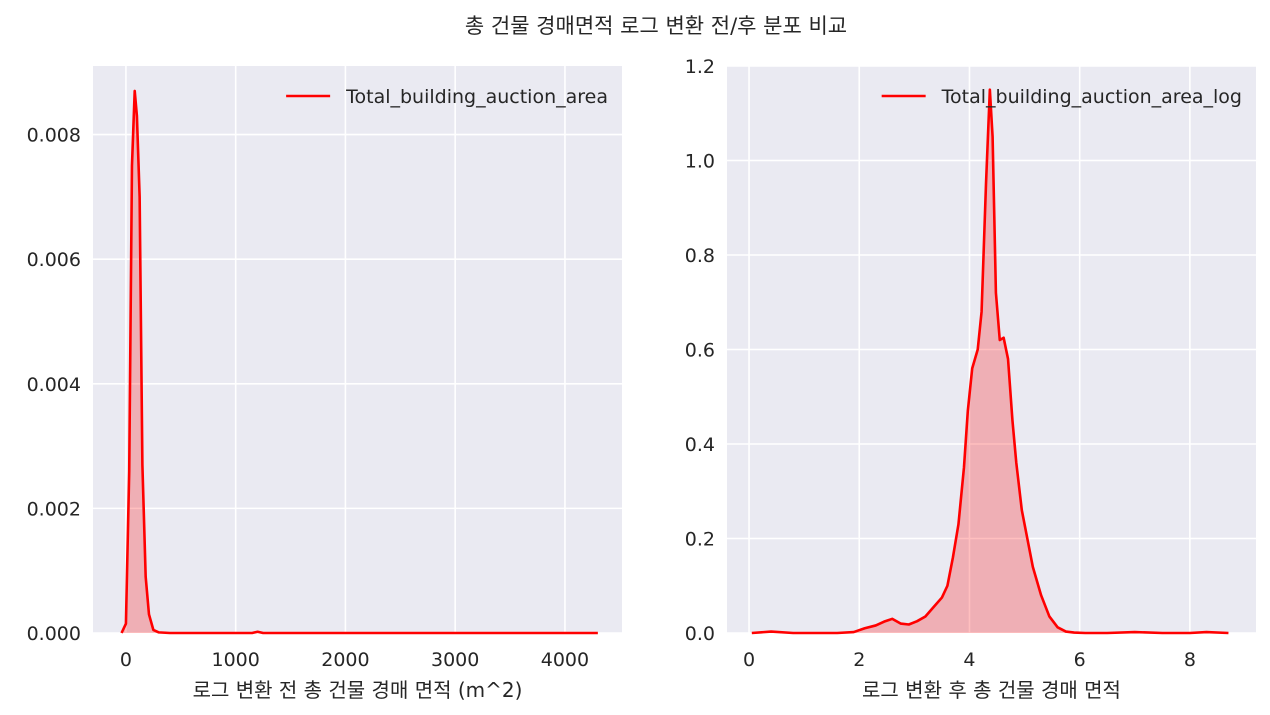 The height and width of the screenshot is (715, 1270). I want to click on x-axis-label: 로그 변환 후 총 건물 경매 면적, so click(991, 690).